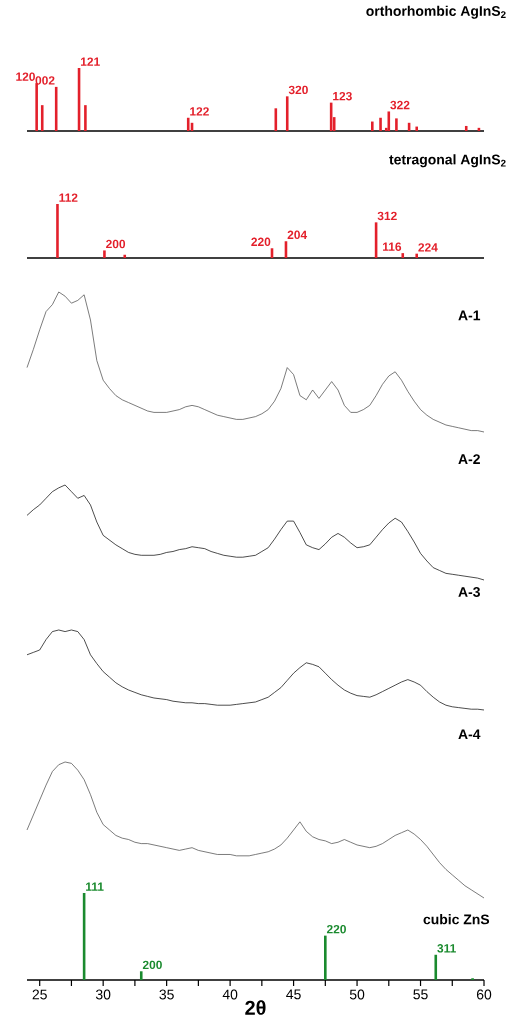 This screenshot has width=512, height=1031. I want to click on x-axis-title: 2θ, so click(255, 1007).